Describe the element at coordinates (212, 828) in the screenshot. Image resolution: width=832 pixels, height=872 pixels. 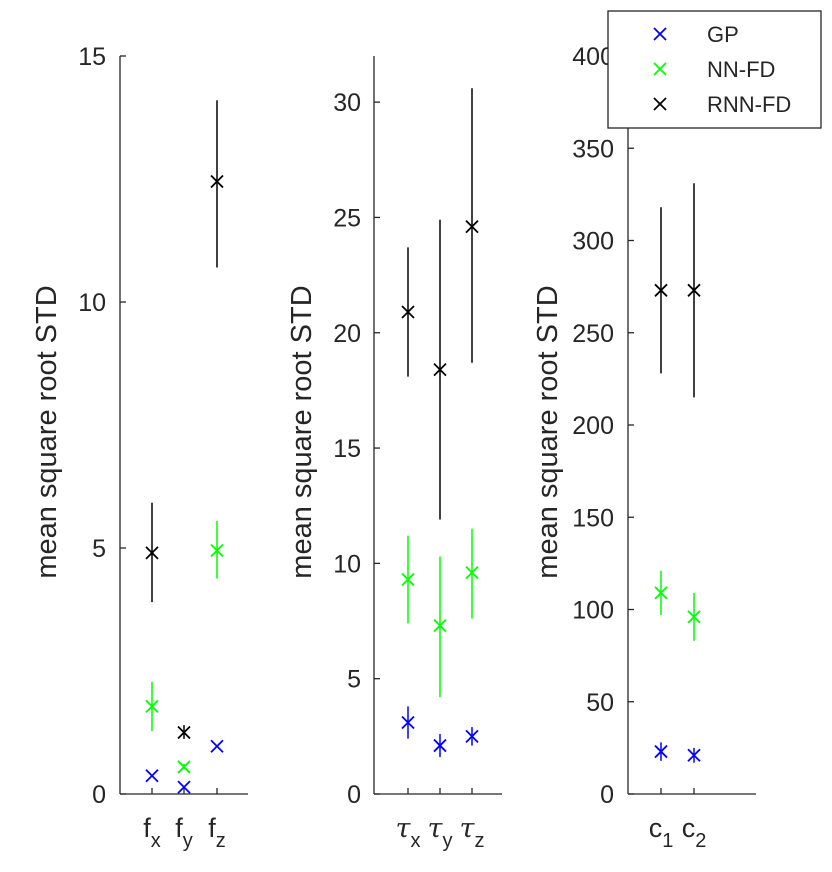
I see `x-tick-label-main: f` at that location.